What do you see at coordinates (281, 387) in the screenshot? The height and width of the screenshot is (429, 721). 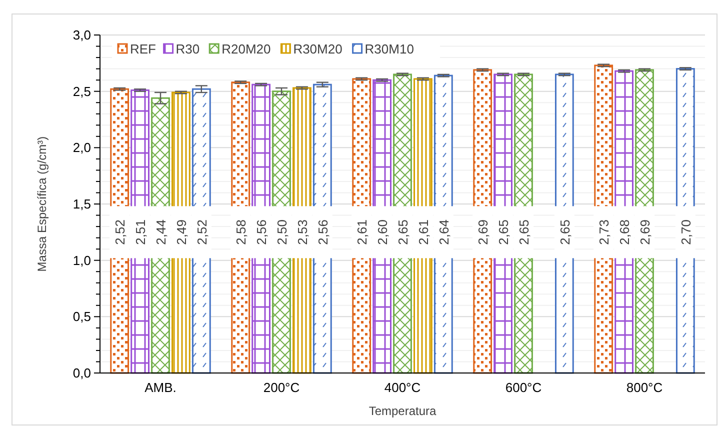 I see `x-tick-label: 200°C` at bounding box center [281, 387].